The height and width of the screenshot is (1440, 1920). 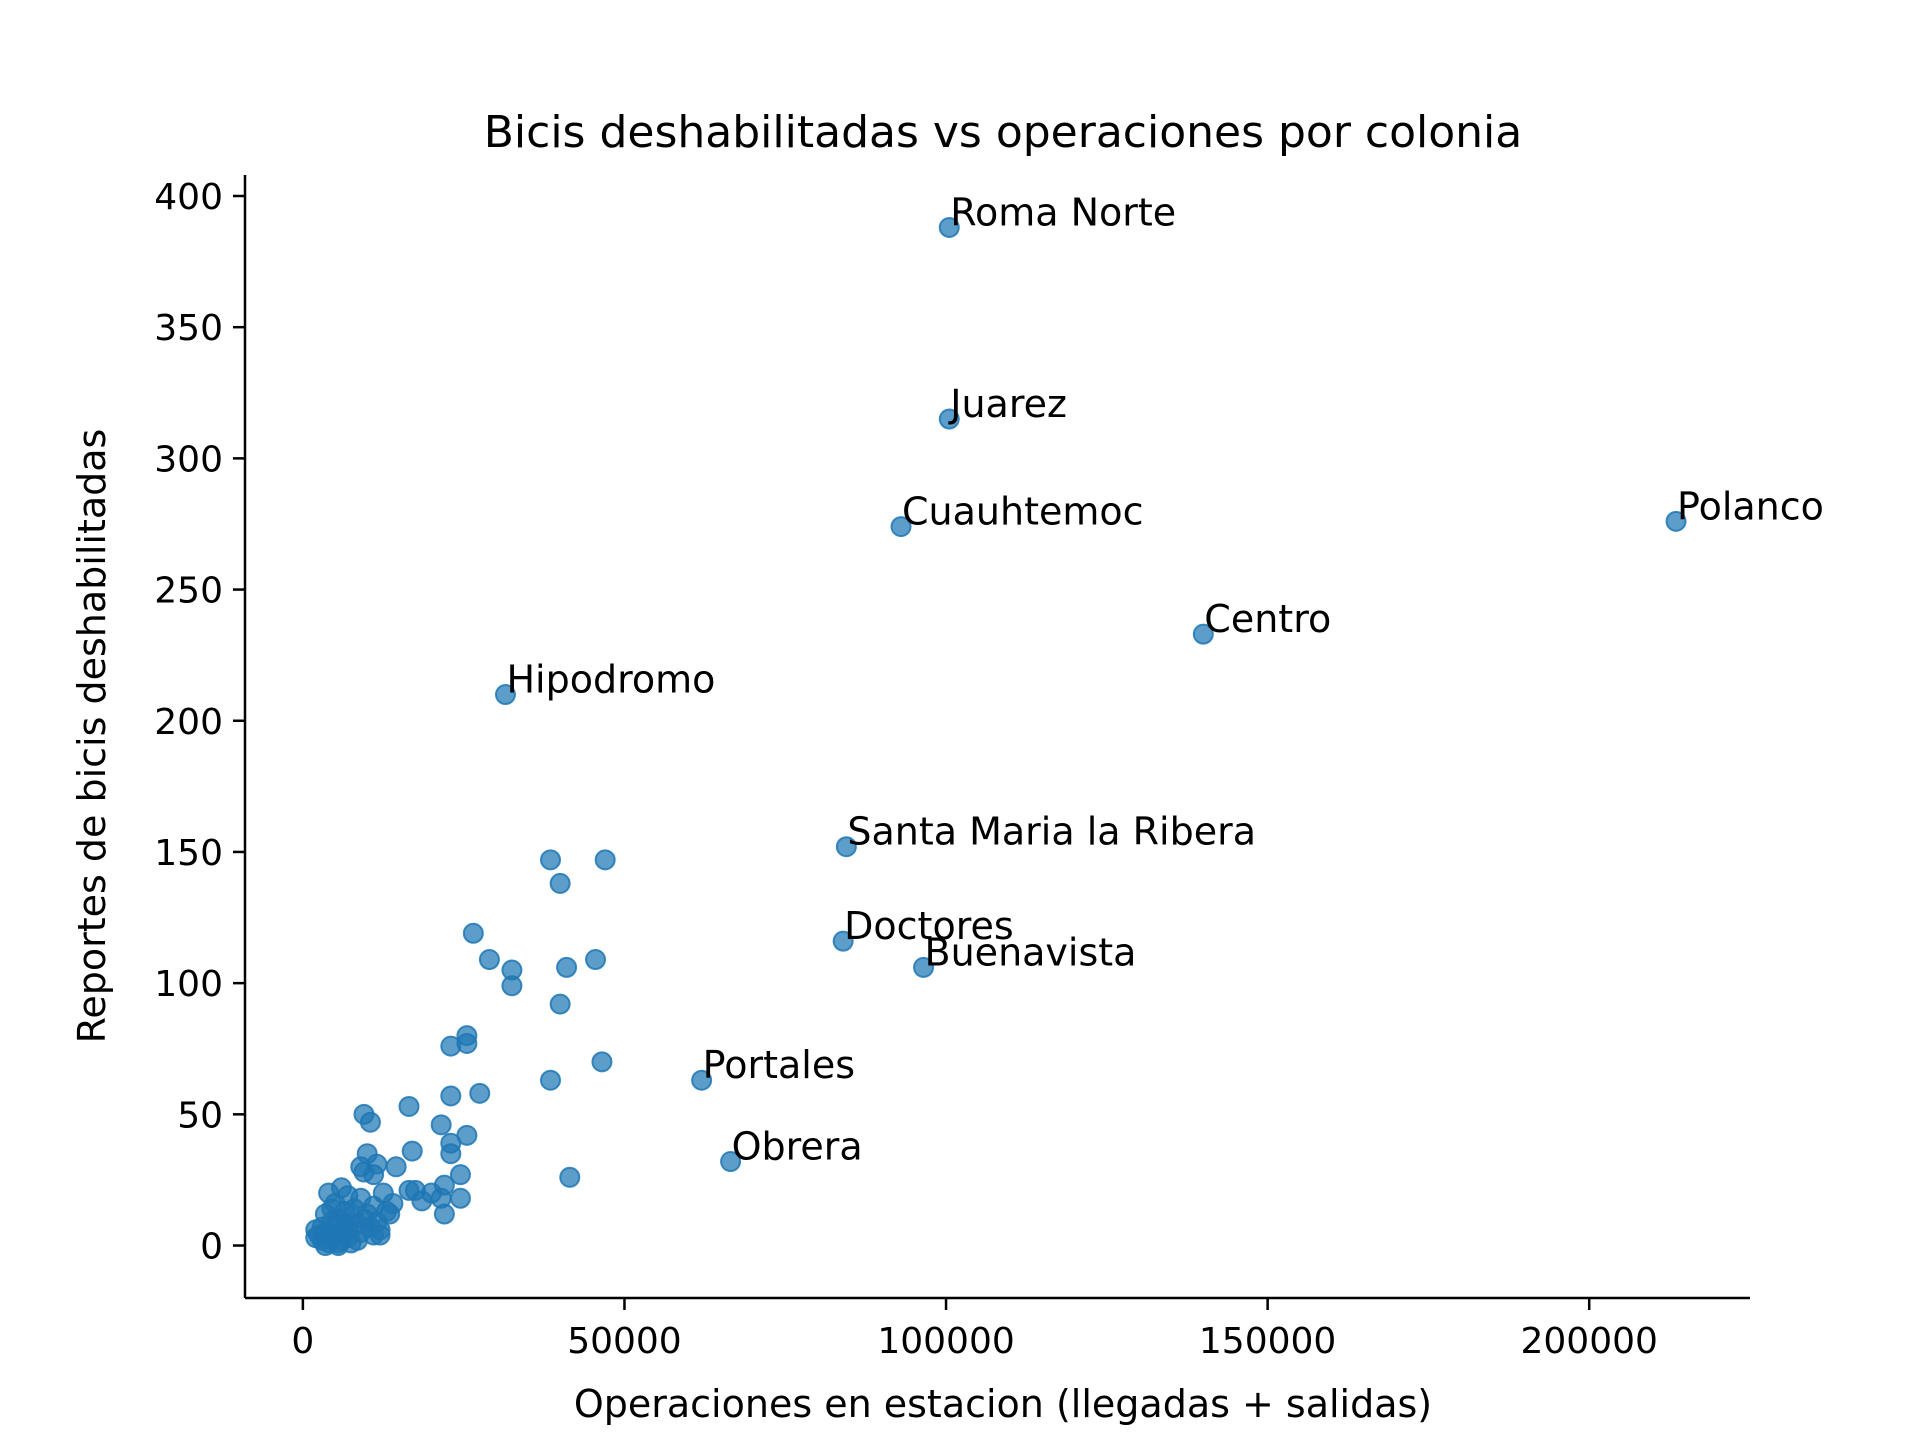 I want to click on point-annotation: Juarez, so click(x=1007, y=404).